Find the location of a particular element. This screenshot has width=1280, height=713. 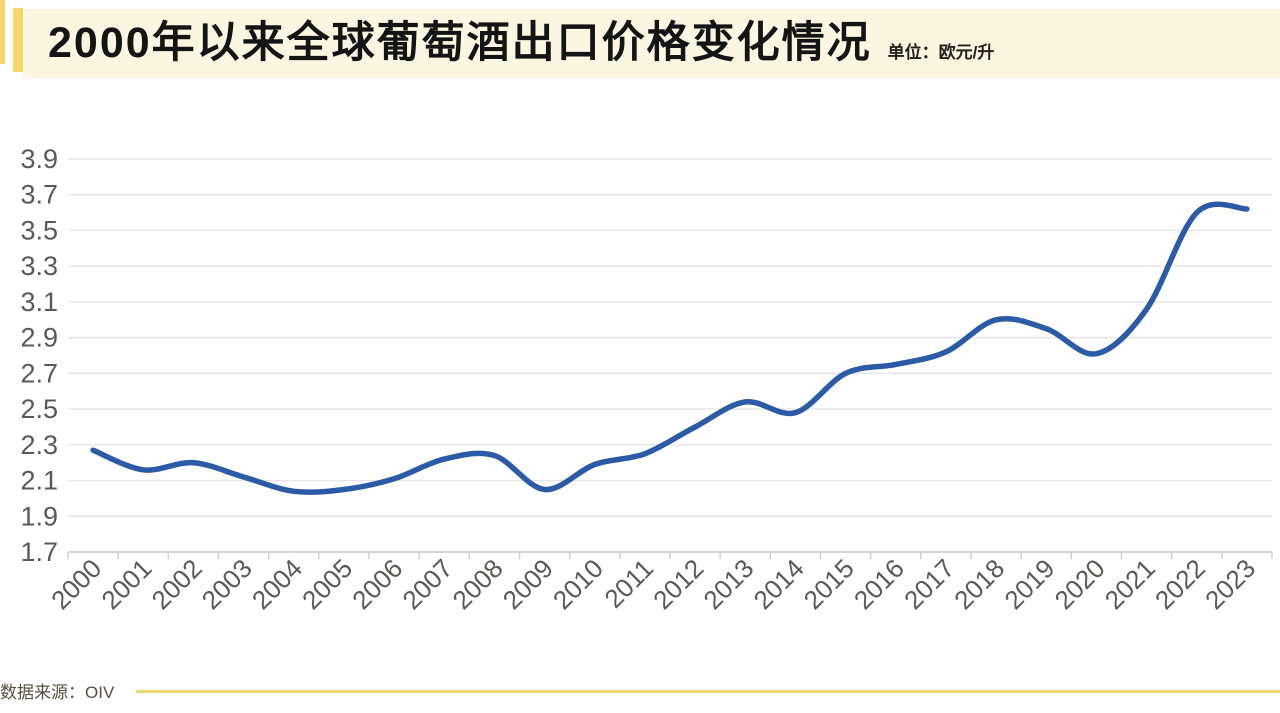

x-axis-label: 2006 is located at coordinates (377, 584).